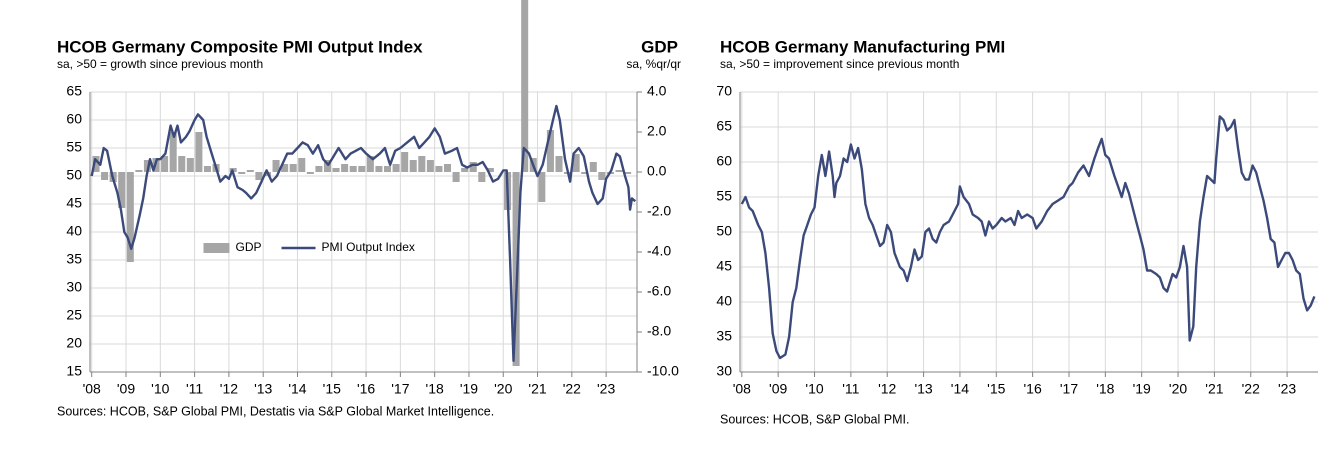 The height and width of the screenshot is (457, 1337). What do you see at coordinates (659, 251) in the screenshot?
I see `y2-tick-label: -4.0` at bounding box center [659, 251].